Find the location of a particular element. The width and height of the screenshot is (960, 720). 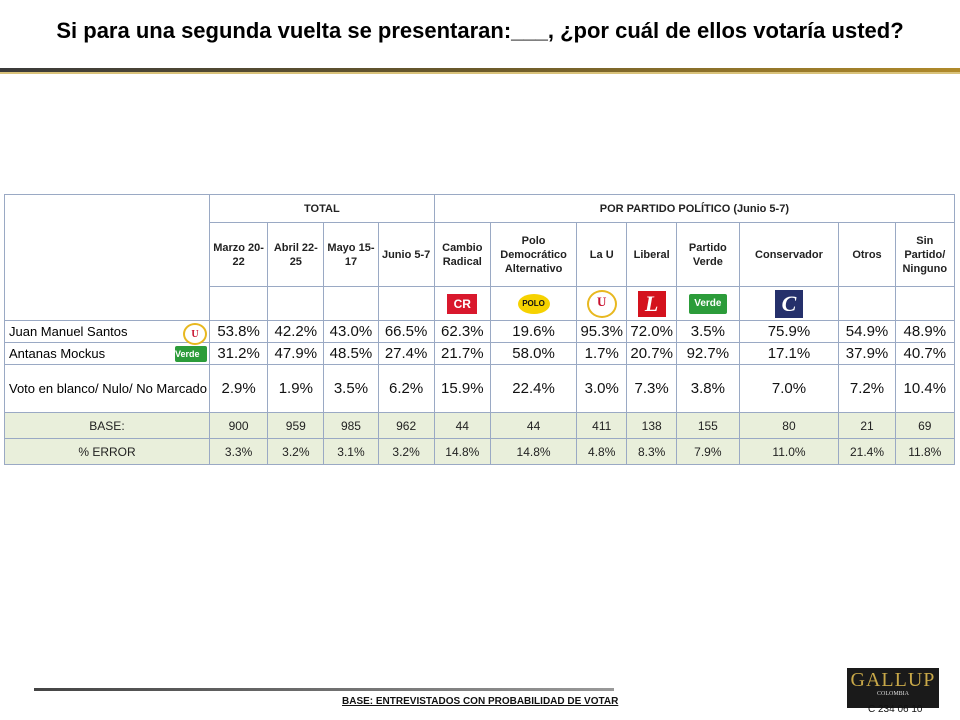

title-divider-accent is located at coordinates (480, 73).